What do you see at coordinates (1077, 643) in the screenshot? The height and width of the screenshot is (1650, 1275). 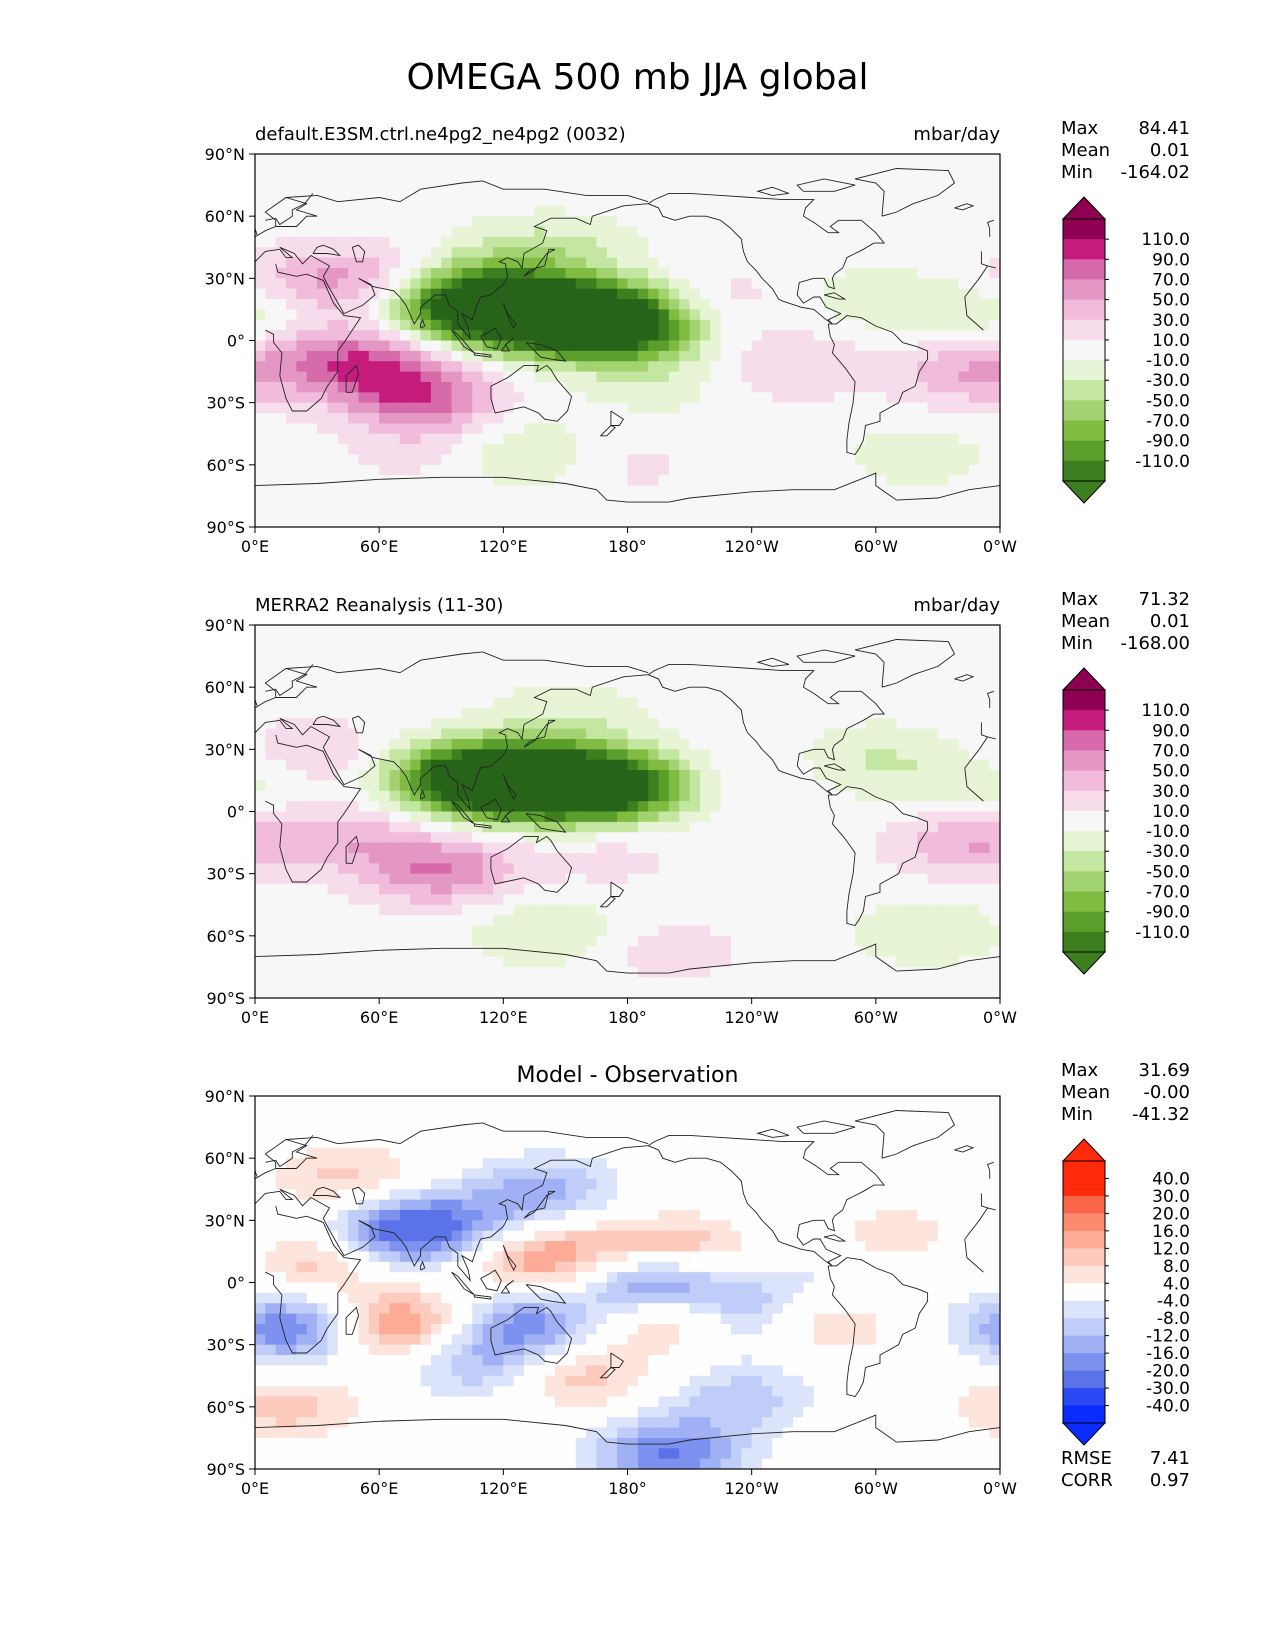 I see `stat-label: Min` at bounding box center [1077, 643].